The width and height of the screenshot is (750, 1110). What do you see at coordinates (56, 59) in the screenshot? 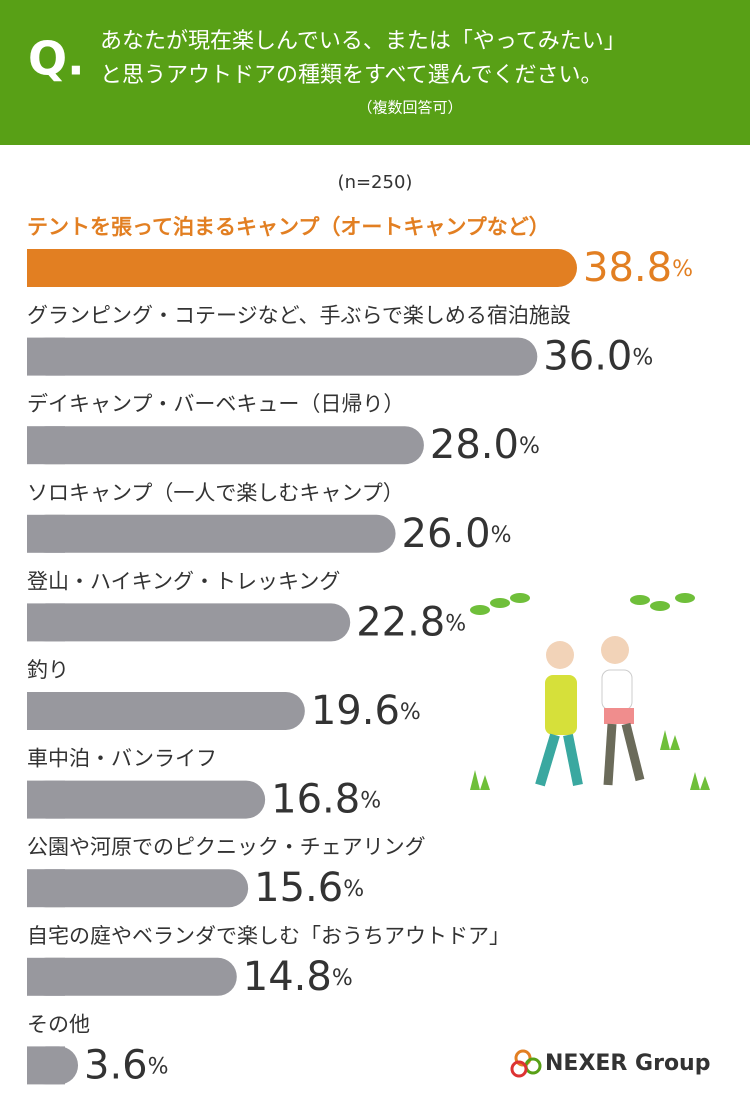
I see `question-mark: Q.` at bounding box center [56, 59].